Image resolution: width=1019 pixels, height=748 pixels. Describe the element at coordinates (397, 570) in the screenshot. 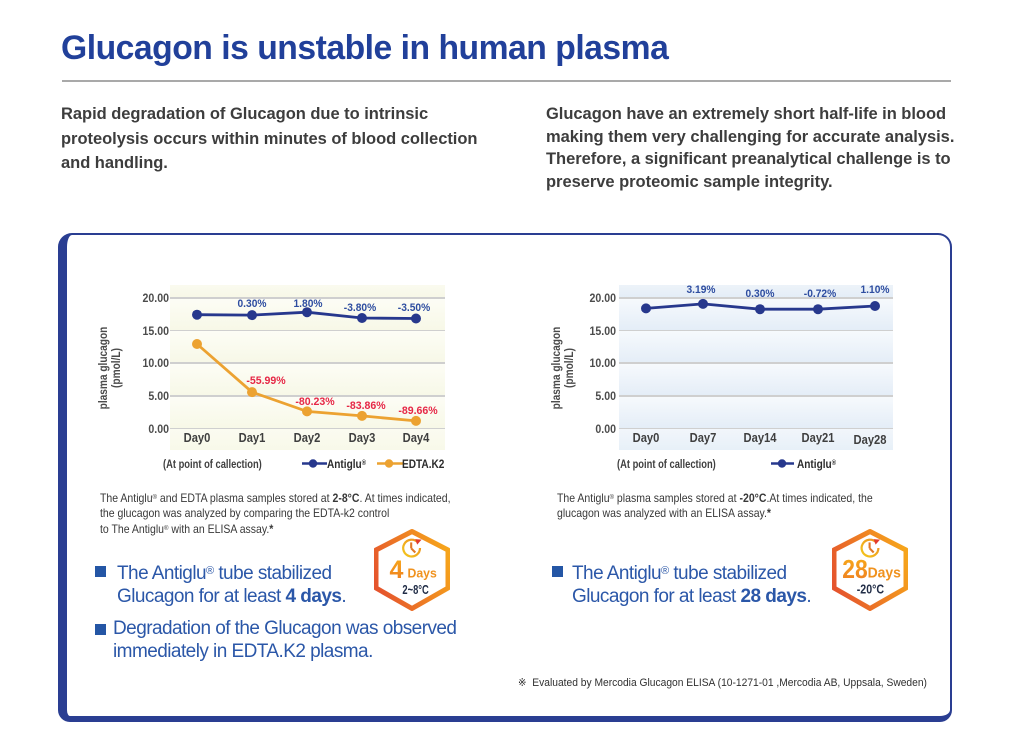

I see `svg-text: 4` at that location.